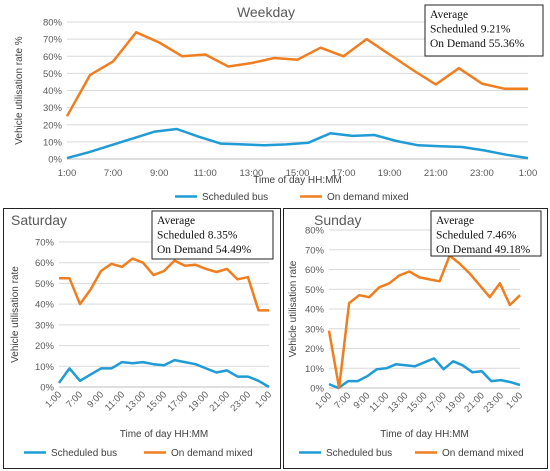  Describe the element at coordinates (470, 30) in the screenshot. I see `annotation-text: Scheduled 9.21%` at that location.